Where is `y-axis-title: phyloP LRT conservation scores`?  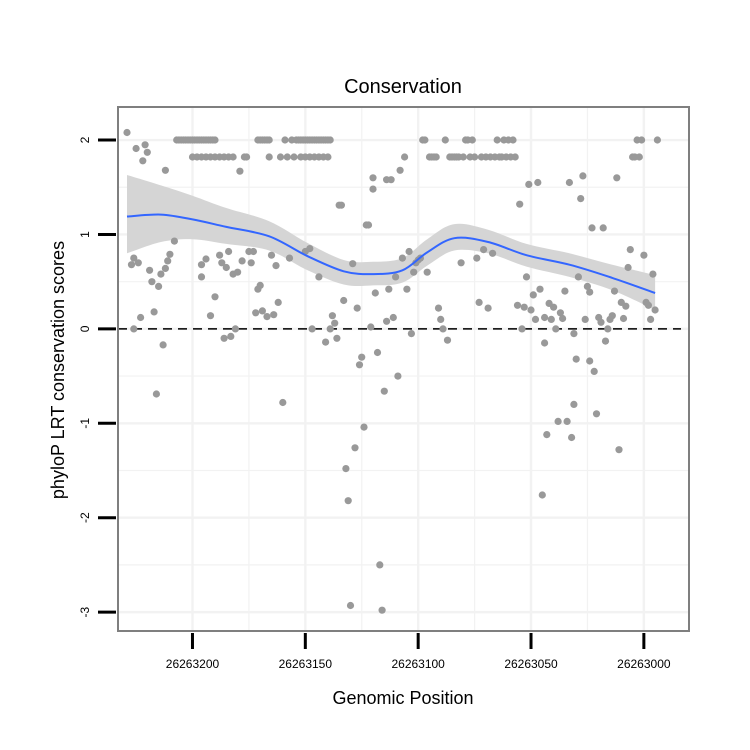 y-axis-title: phyloP LRT conservation scores is located at coordinates (58, 370).